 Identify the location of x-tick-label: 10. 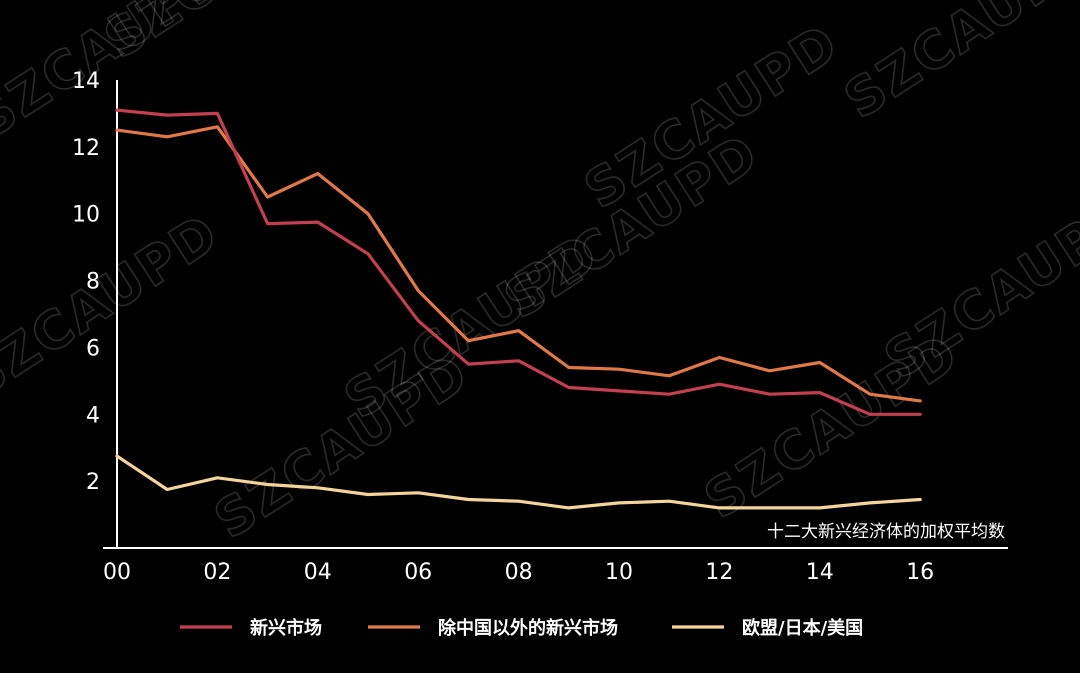
(619, 572).